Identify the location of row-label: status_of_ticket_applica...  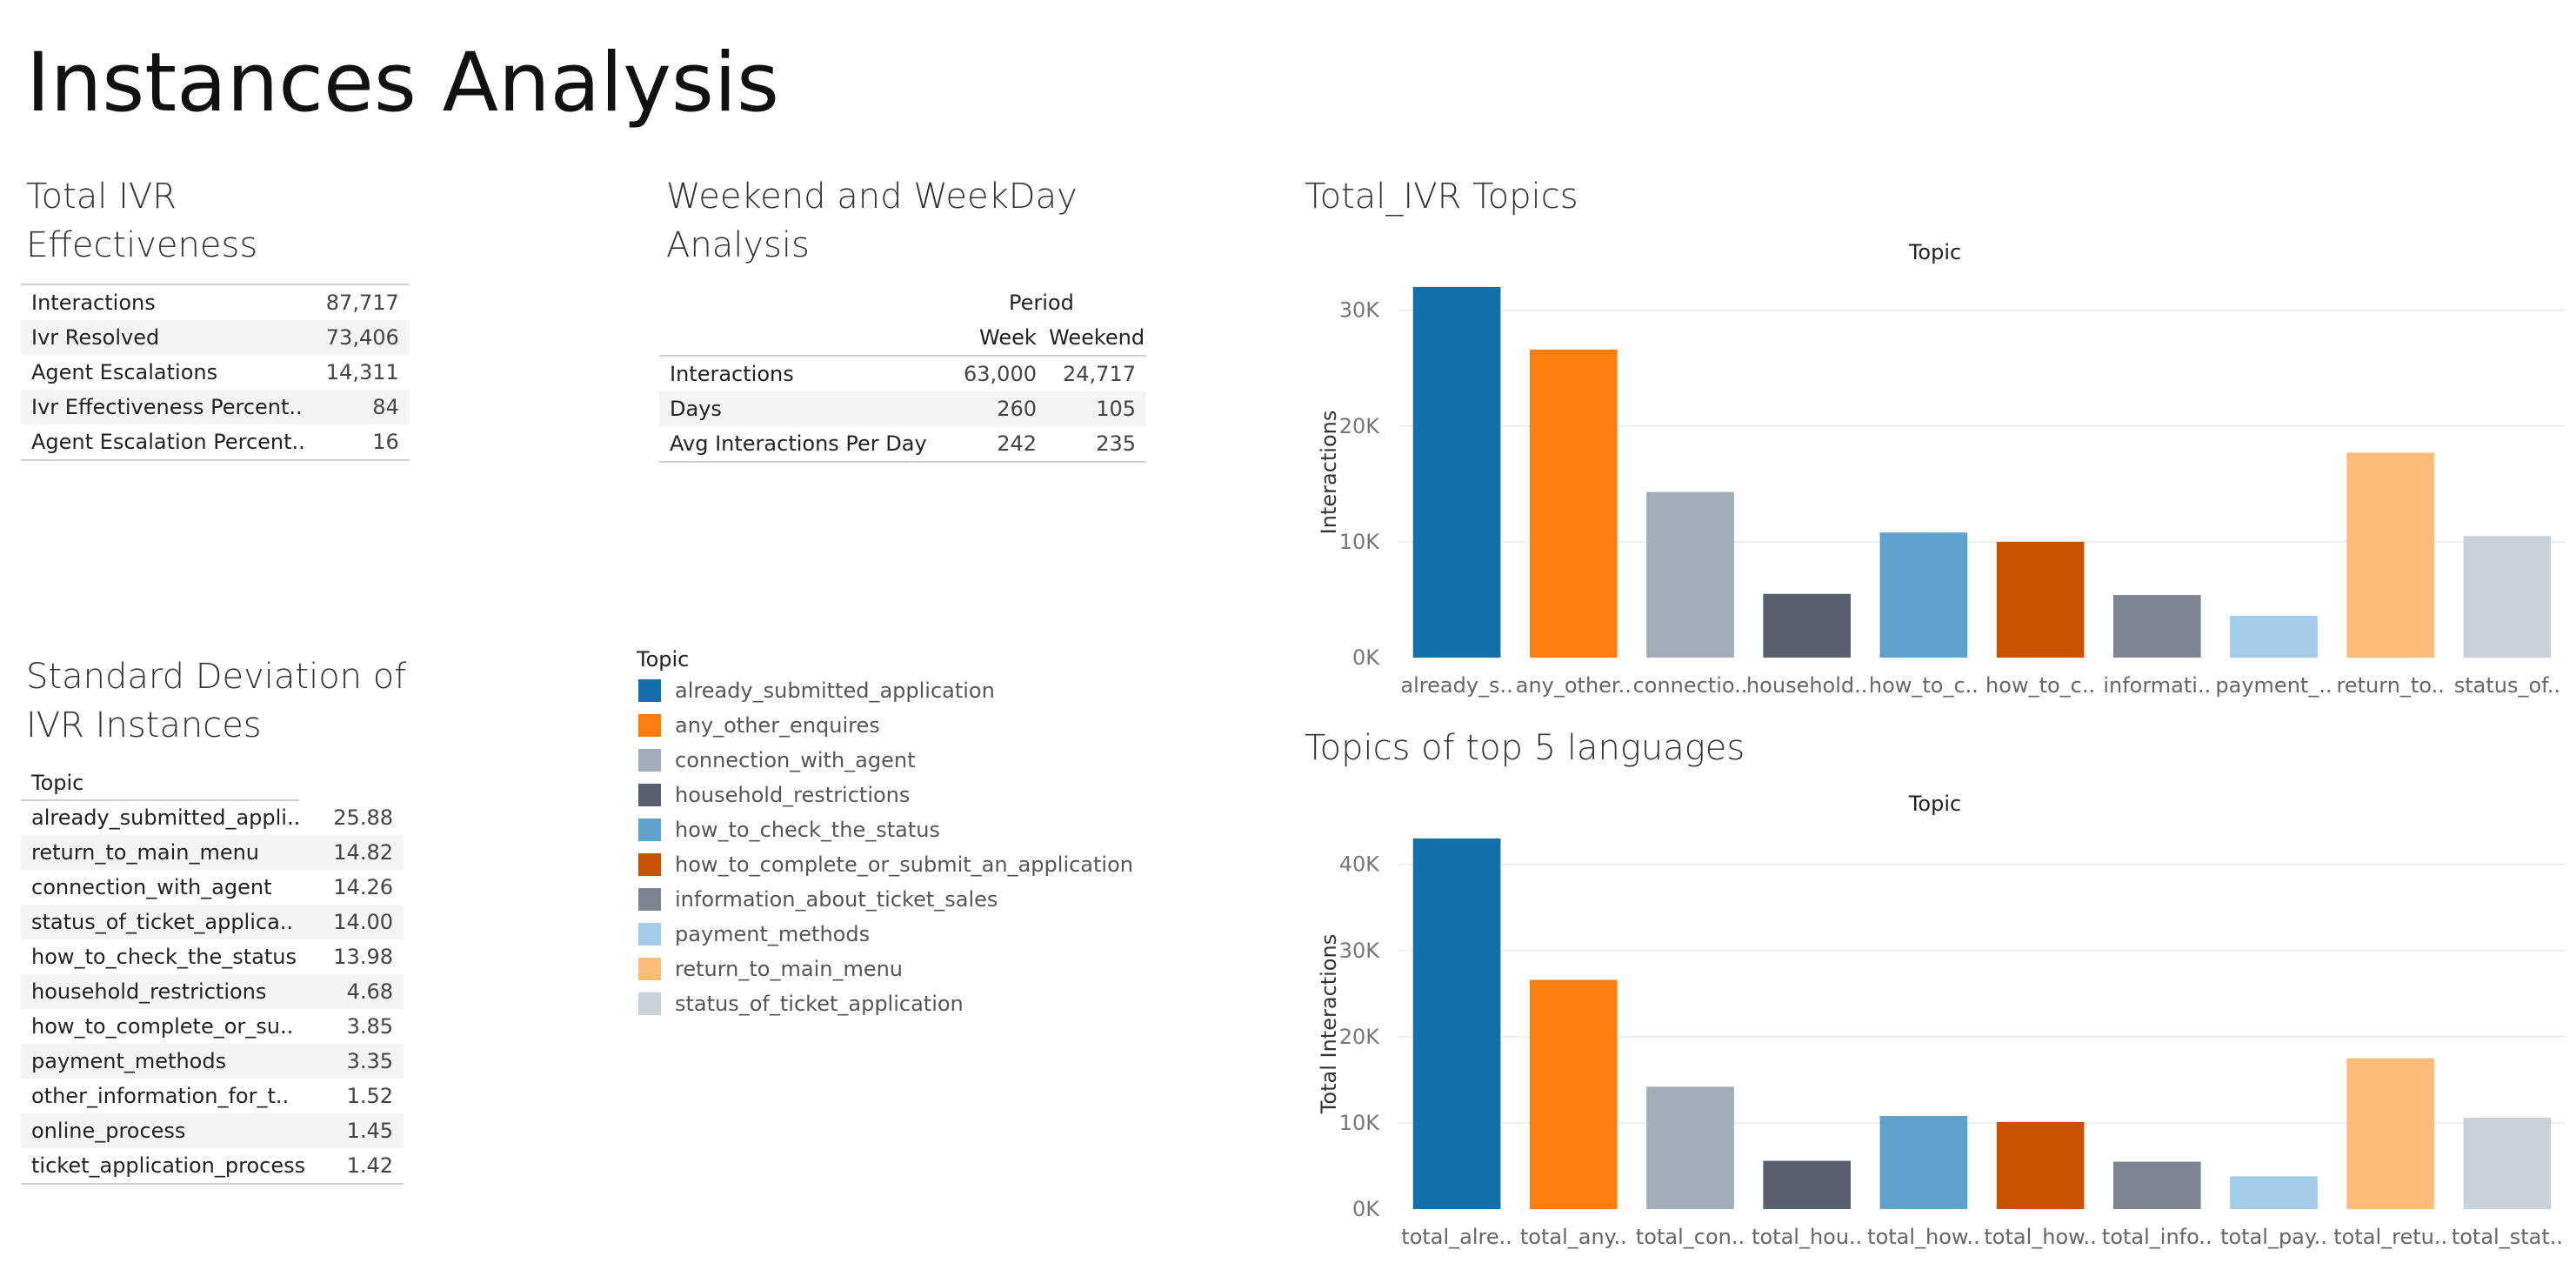
(171, 922).